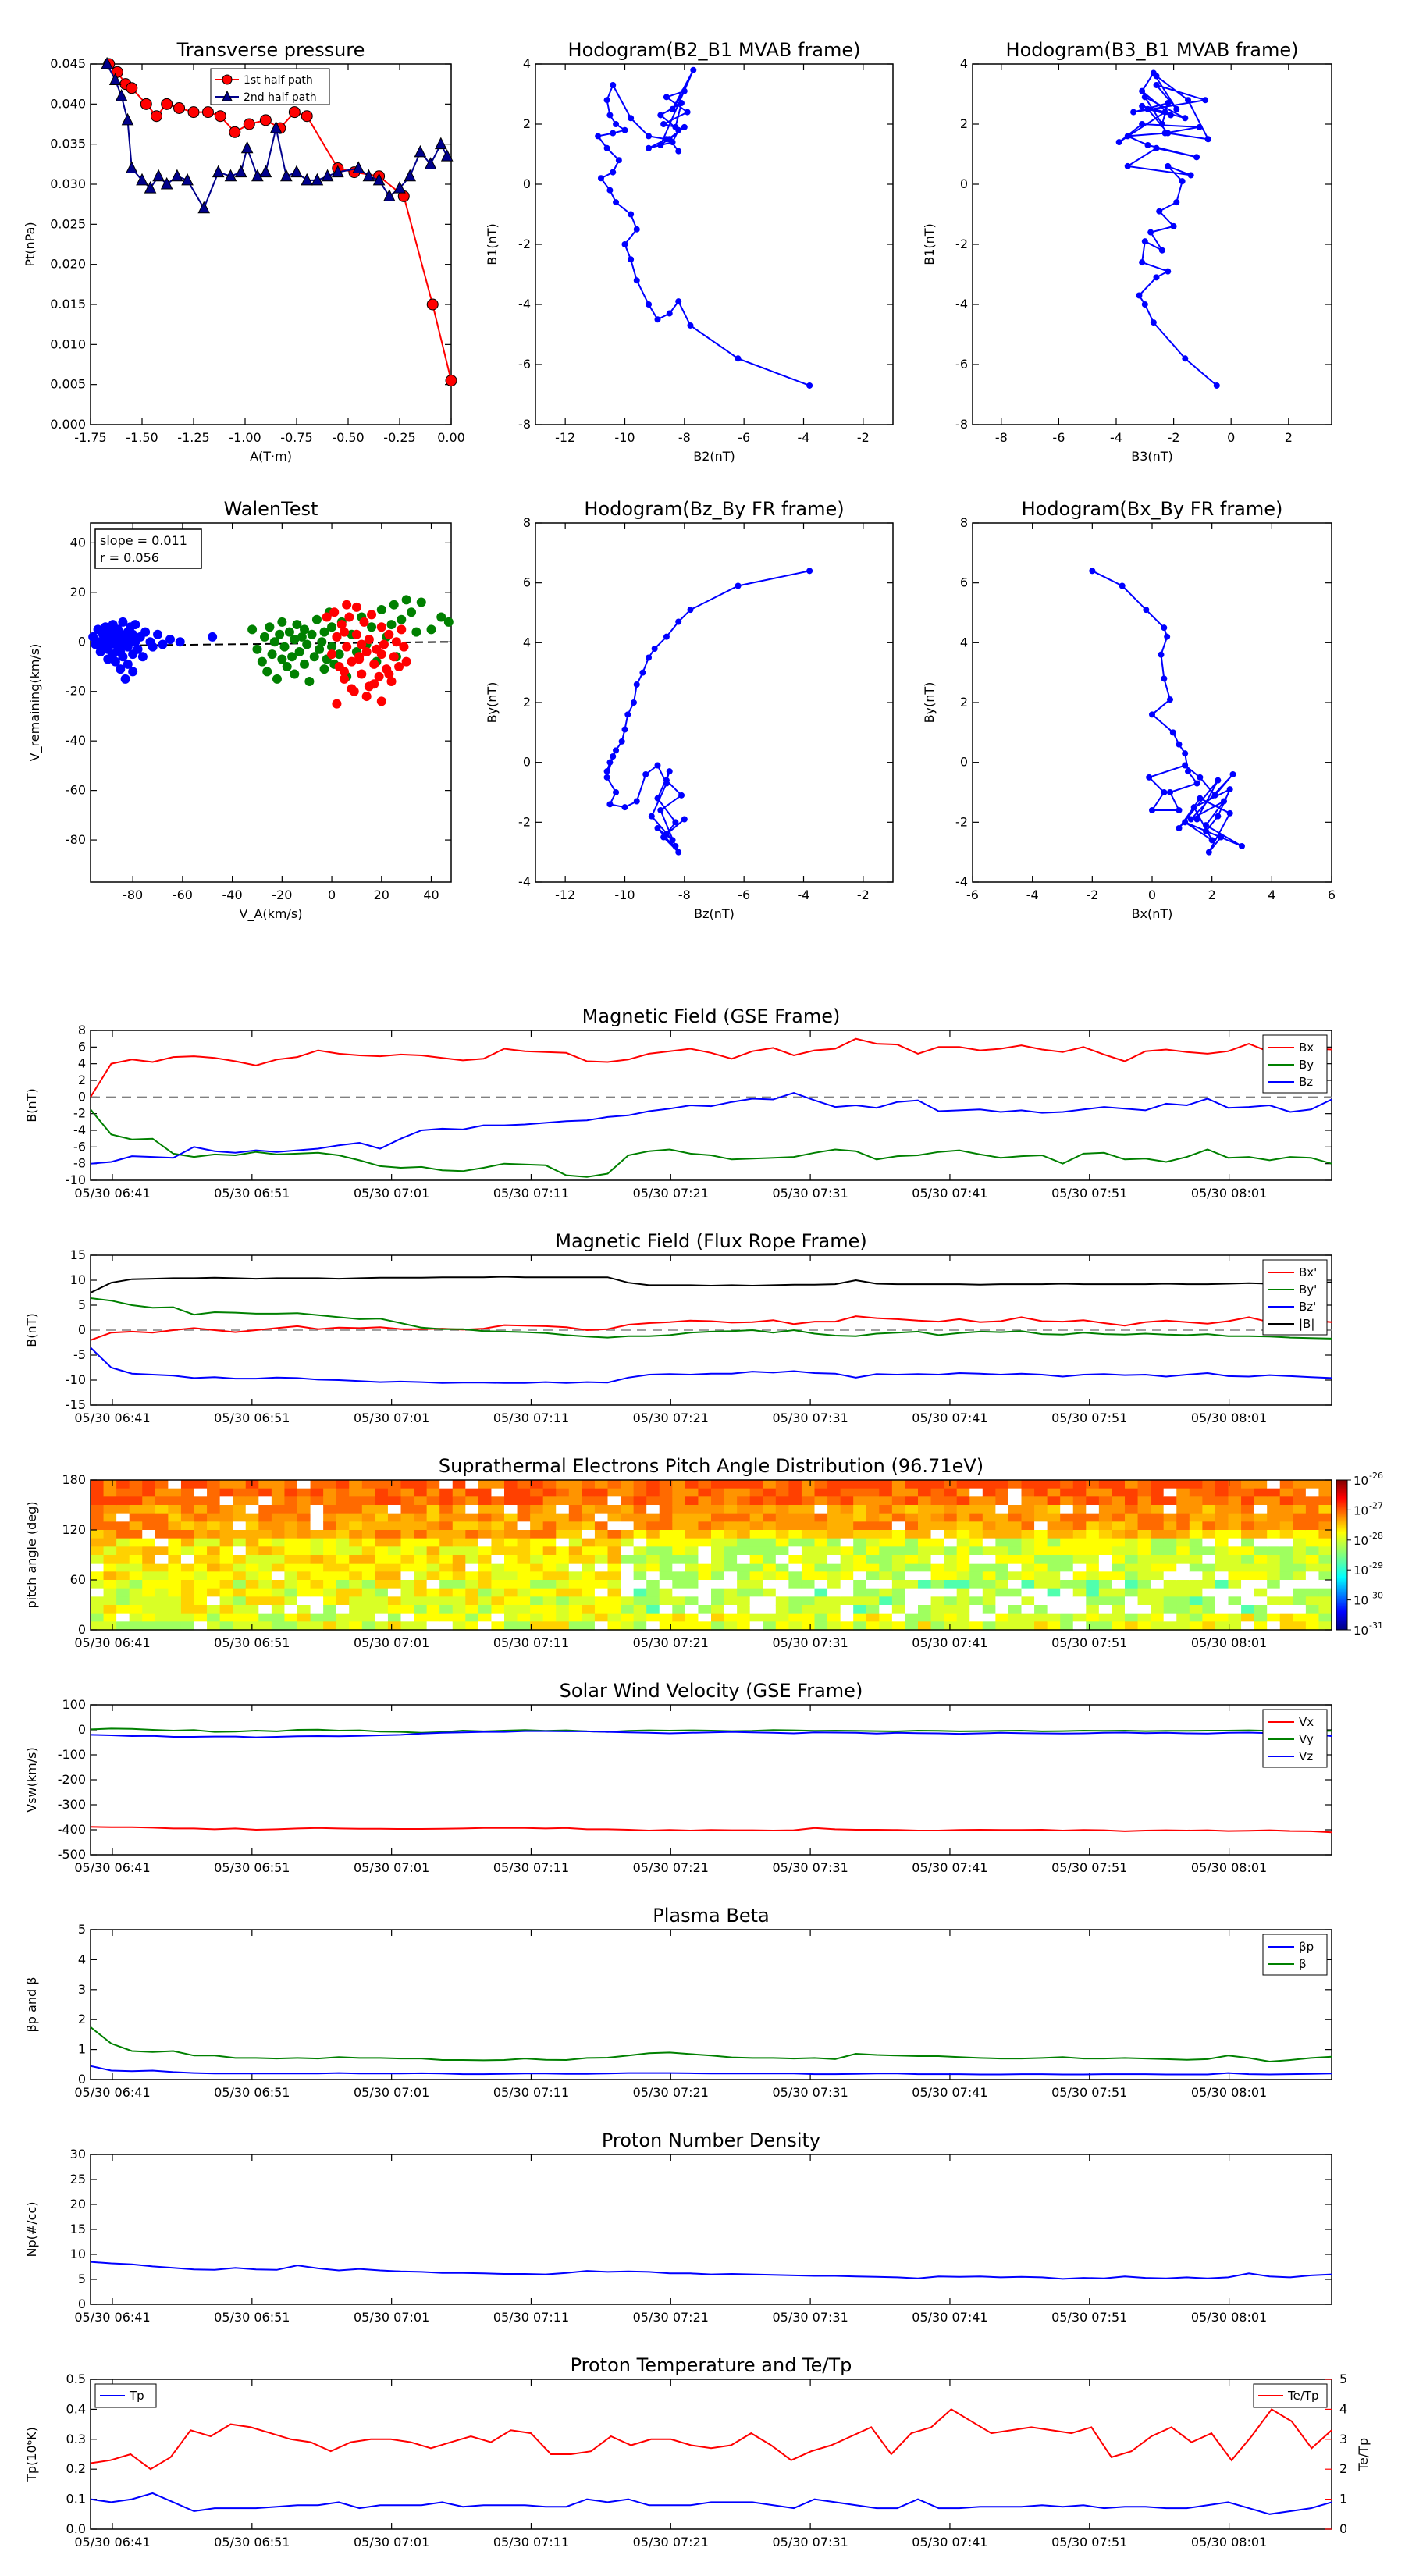 The width and height of the screenshot is (1405, 2576). What do you see at coordinates (972, 895) in the screenshot?
I see `hodo4-xtick-label: -6` at bounding box center [972, 895].